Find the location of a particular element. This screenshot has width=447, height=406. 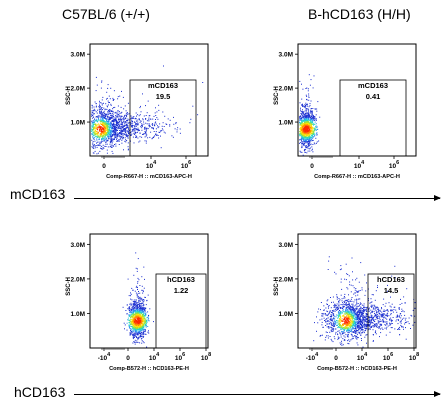

x-tick-label: 0 is located at coordinates (128, 358).